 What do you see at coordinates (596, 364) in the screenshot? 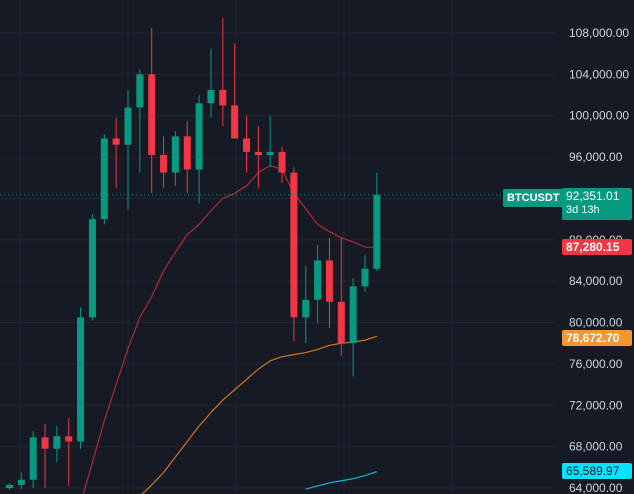
I see `price-axis-tick-label: 76,000.00` at bounding box center [596, 364].